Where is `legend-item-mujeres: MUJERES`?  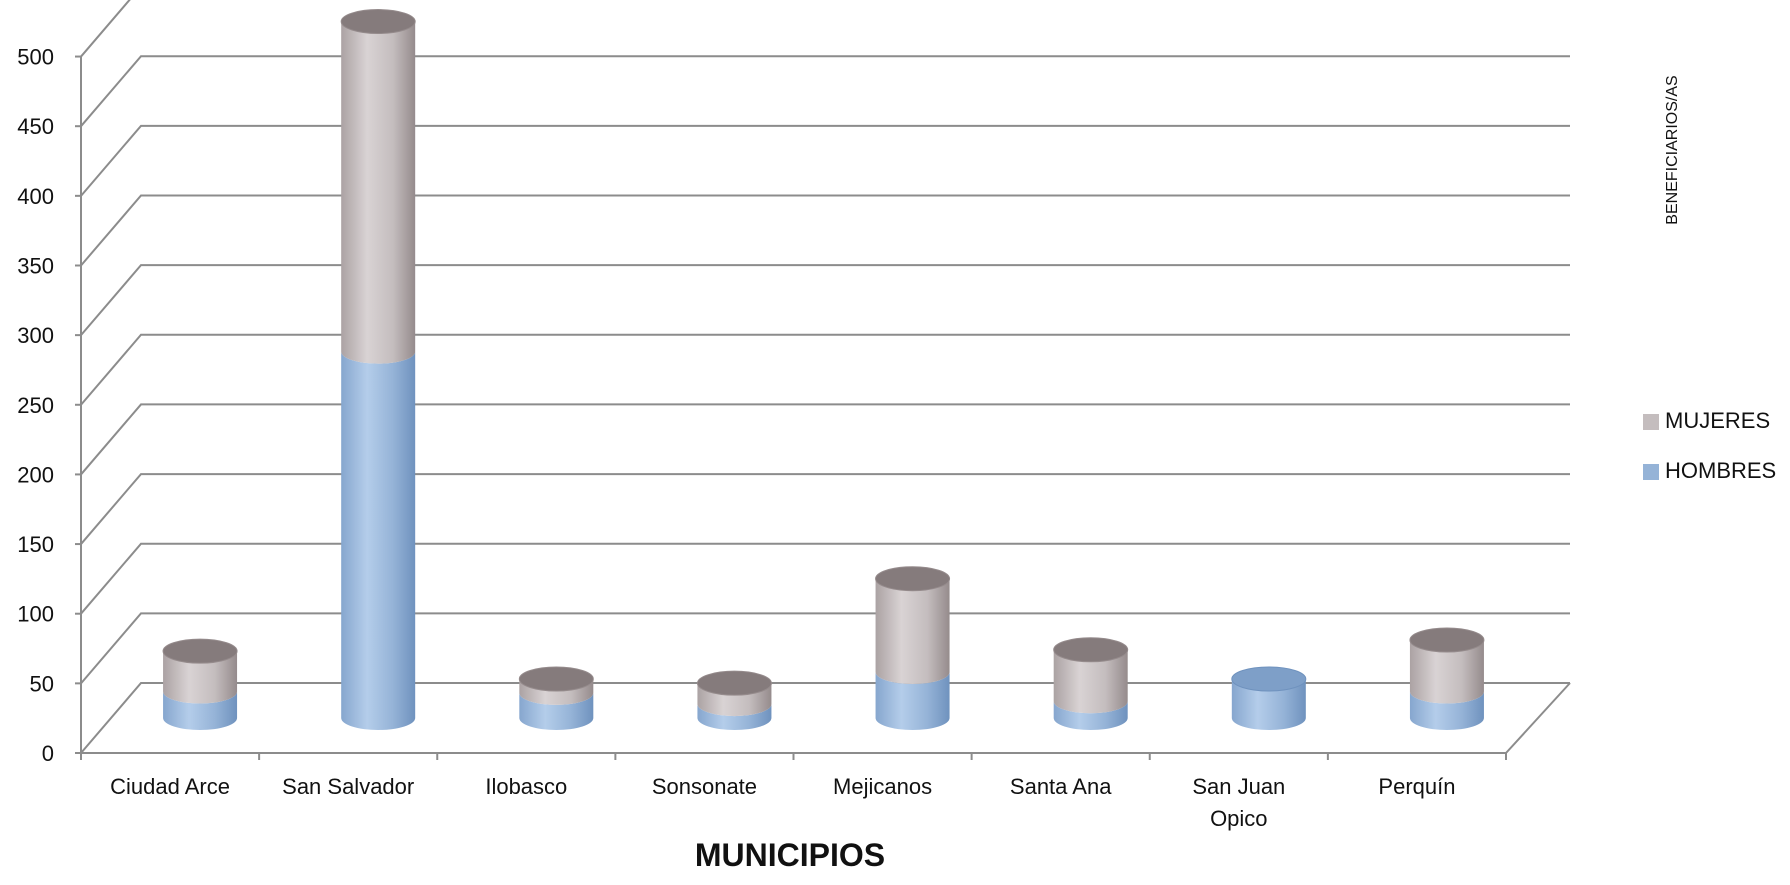 legend-item-mujeres: MUJERES is located at coordinates (1706, 420).